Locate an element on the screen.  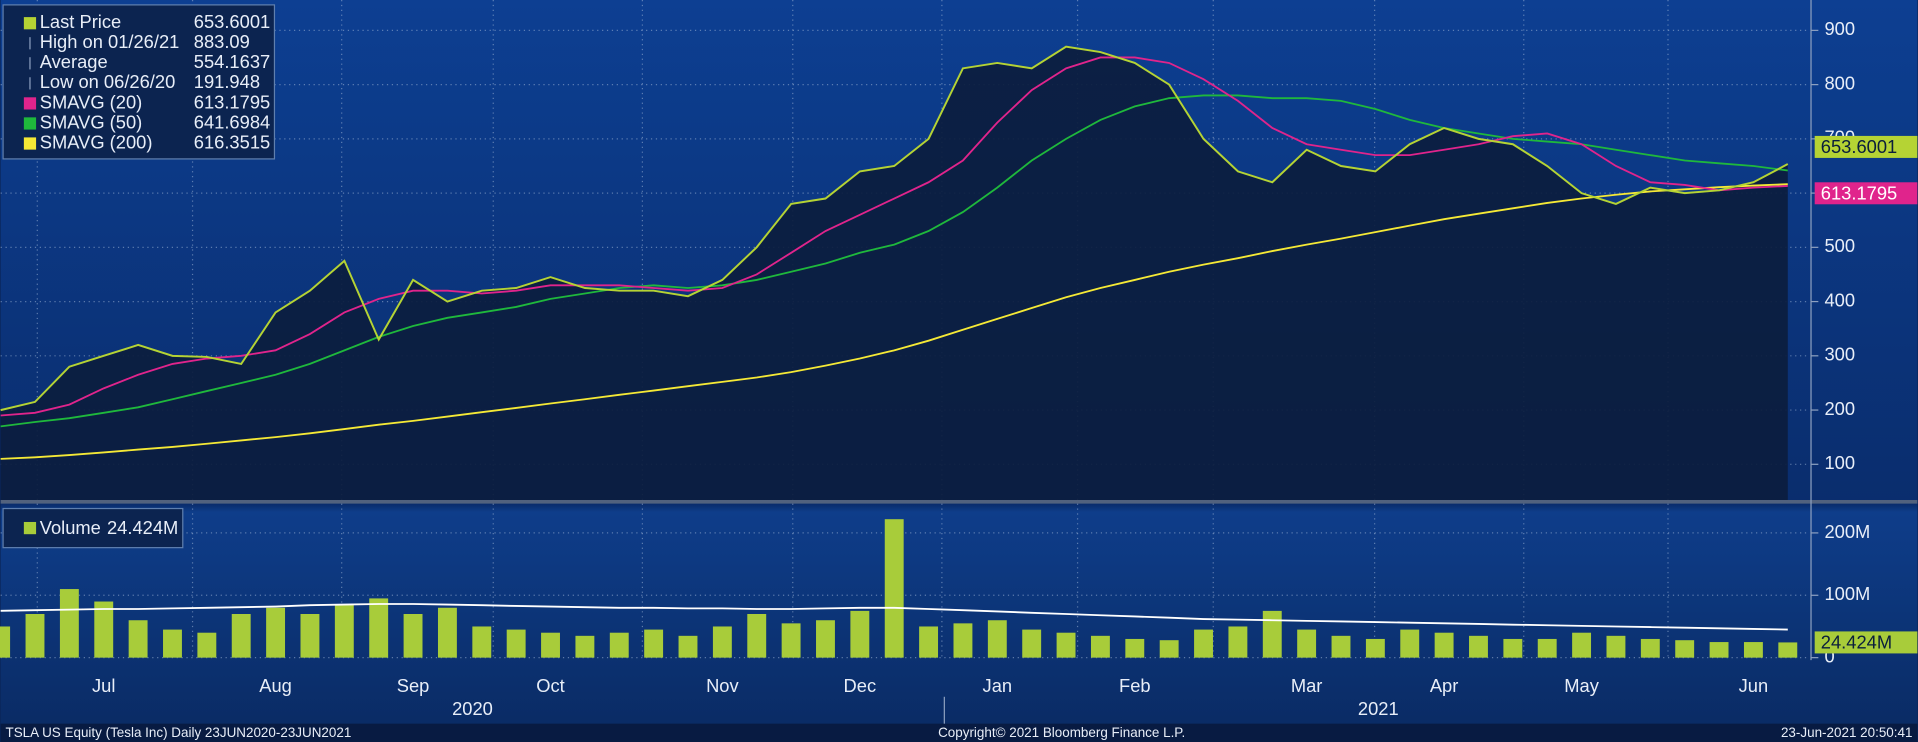
legend-label: Low on 06/26/20 is located at coordinates (108, 81).